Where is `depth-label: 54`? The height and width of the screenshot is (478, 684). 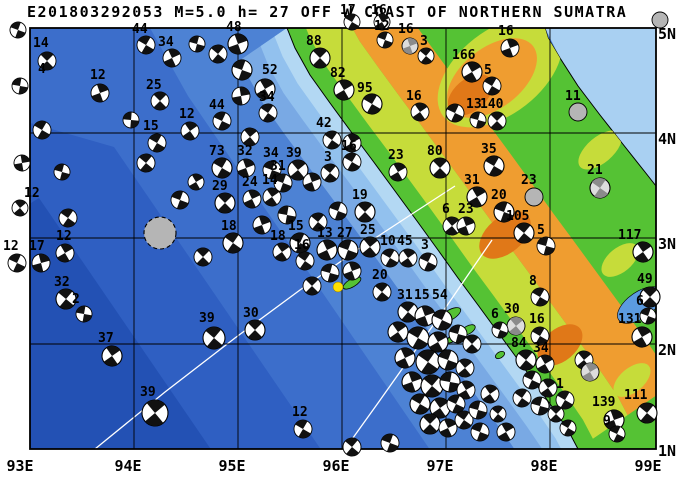
depth-label: 54 is located at coordinates (440, 295).